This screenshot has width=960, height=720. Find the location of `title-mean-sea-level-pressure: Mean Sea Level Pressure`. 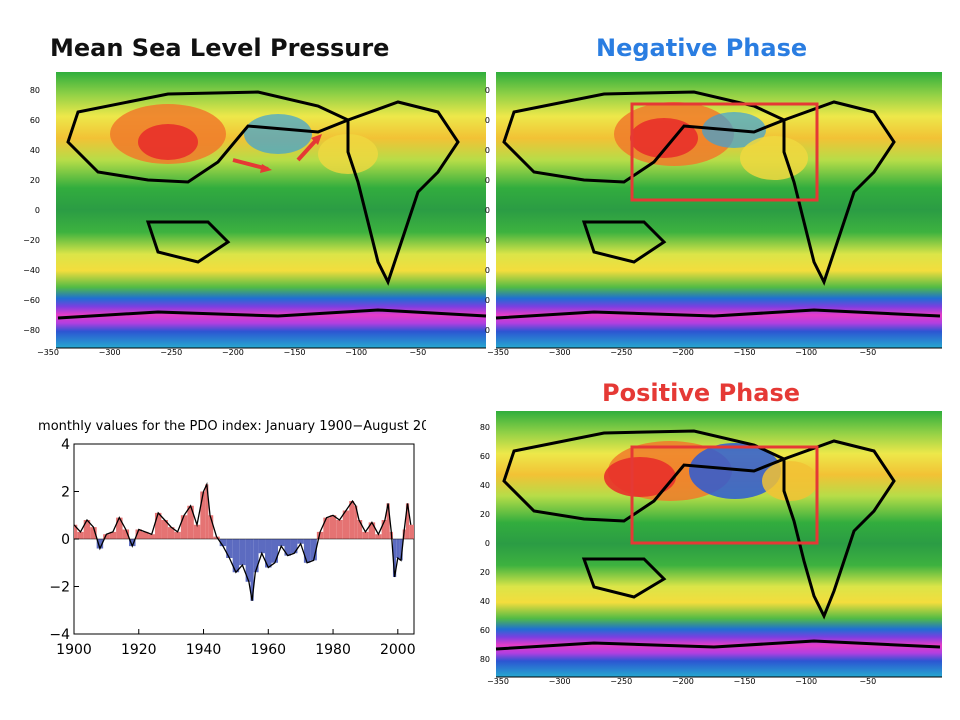

title-mean-sea-level-pressure: Mean Sea Level Pressure is located at coordinates (220, 48).